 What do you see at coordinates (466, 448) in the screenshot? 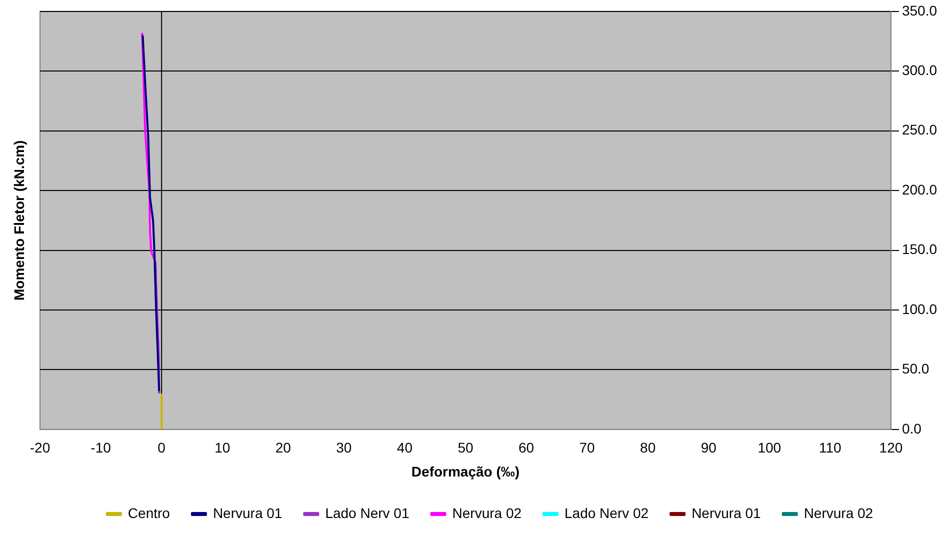
I see `x-tick-label: 50` at bounding box center [466, 448].